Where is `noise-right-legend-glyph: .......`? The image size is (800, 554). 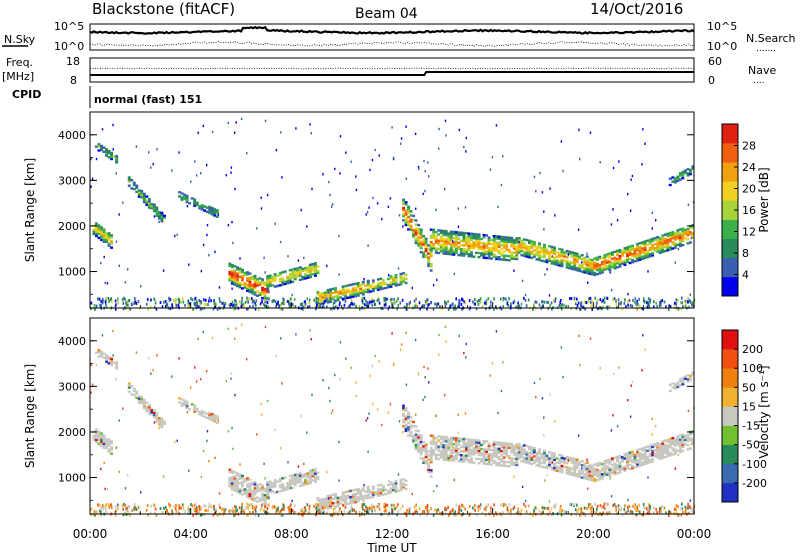
noise-right-legend-glyph: ....... is located at coordinates (766, 49).